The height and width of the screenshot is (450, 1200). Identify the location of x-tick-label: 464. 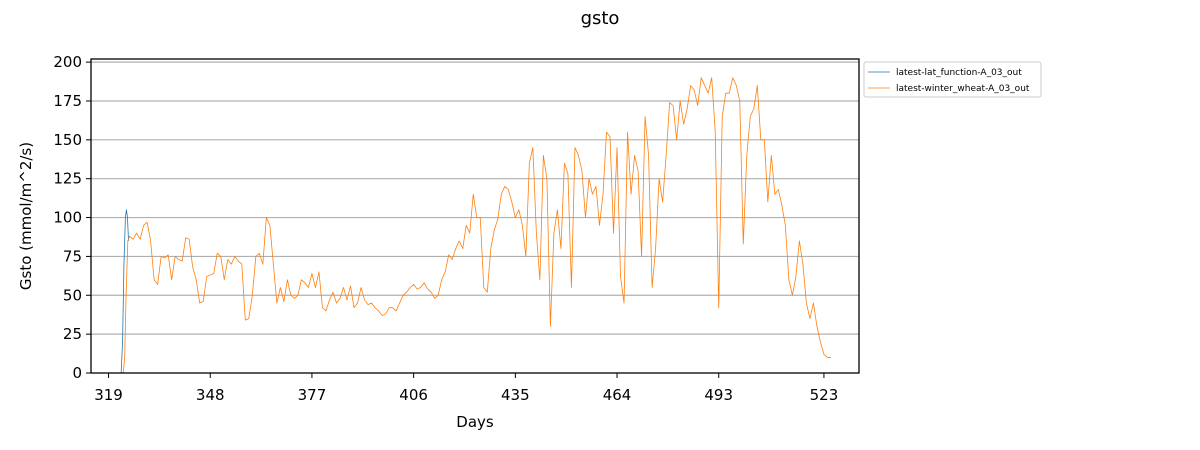
(617, 395).